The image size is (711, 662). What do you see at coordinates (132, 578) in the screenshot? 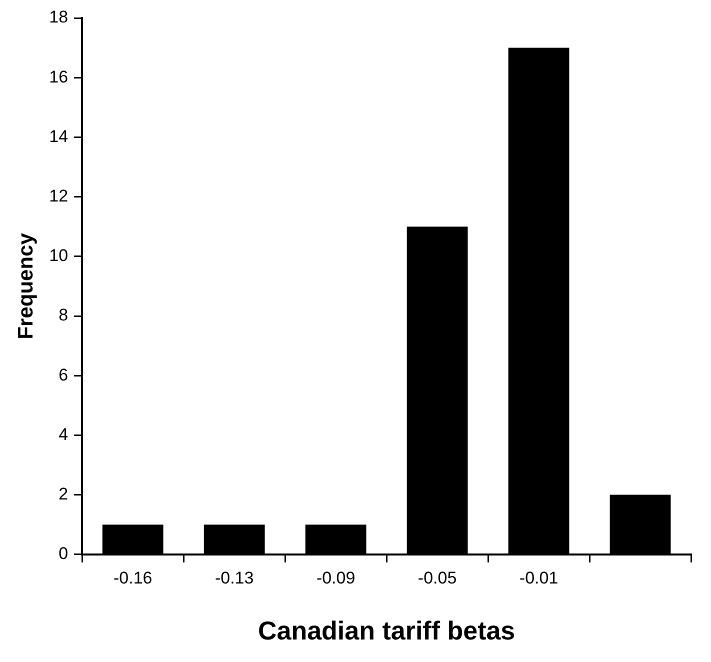
I see `x-tick-label: -0.16` at bounding box center [132, 578].